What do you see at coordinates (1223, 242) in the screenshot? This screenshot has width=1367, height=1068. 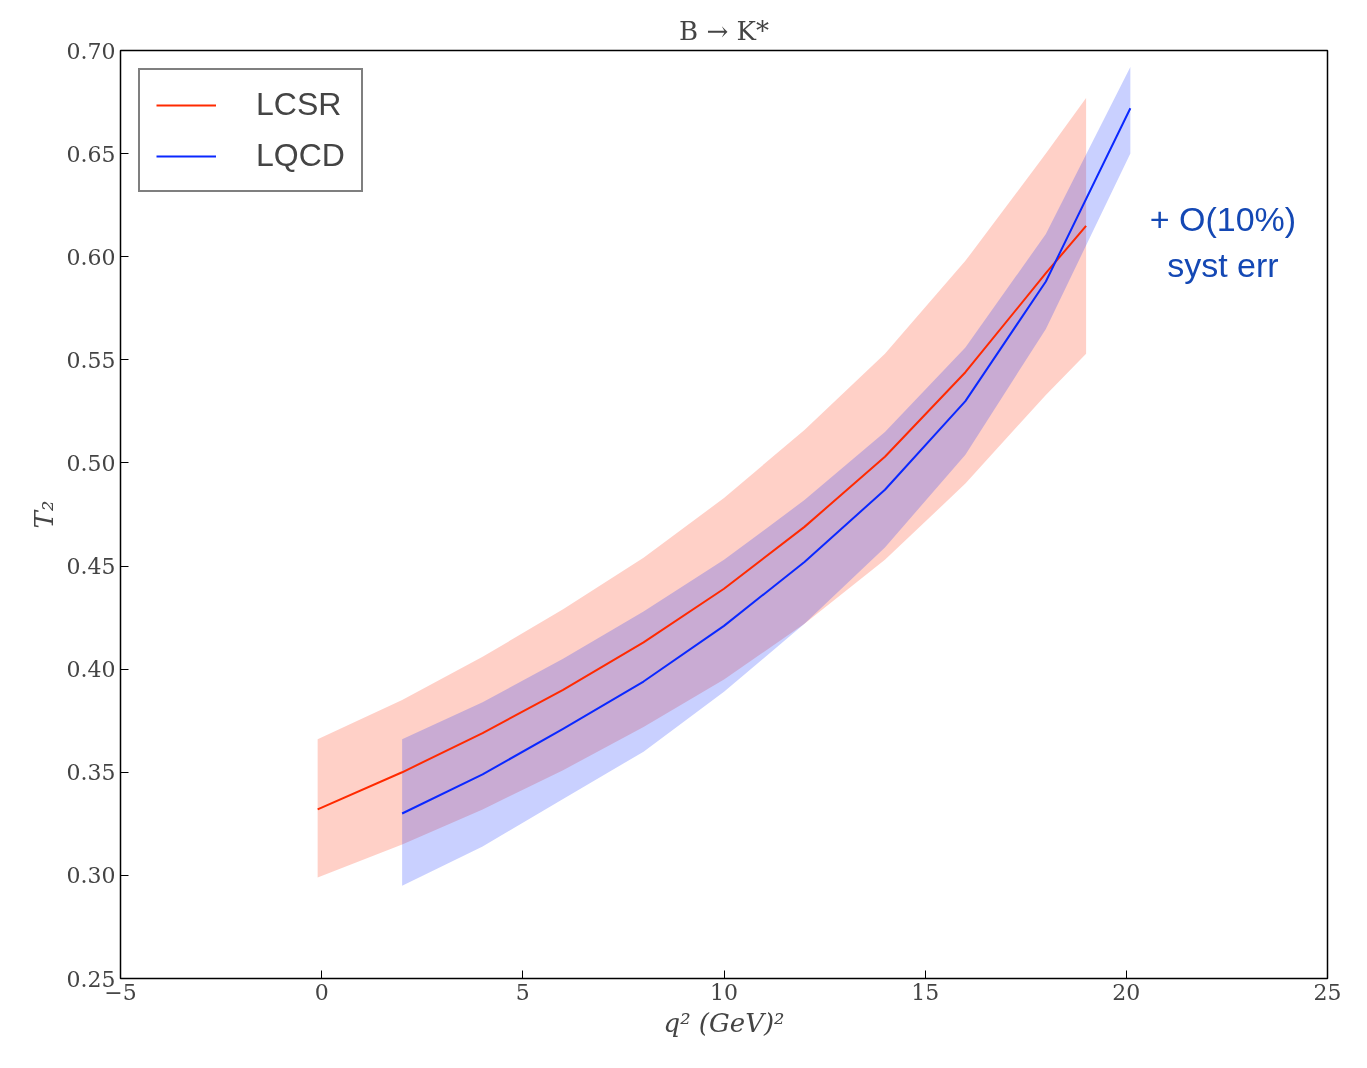 I see `annotation: + O(10%) syst err` at bounding box center [1223, 242].